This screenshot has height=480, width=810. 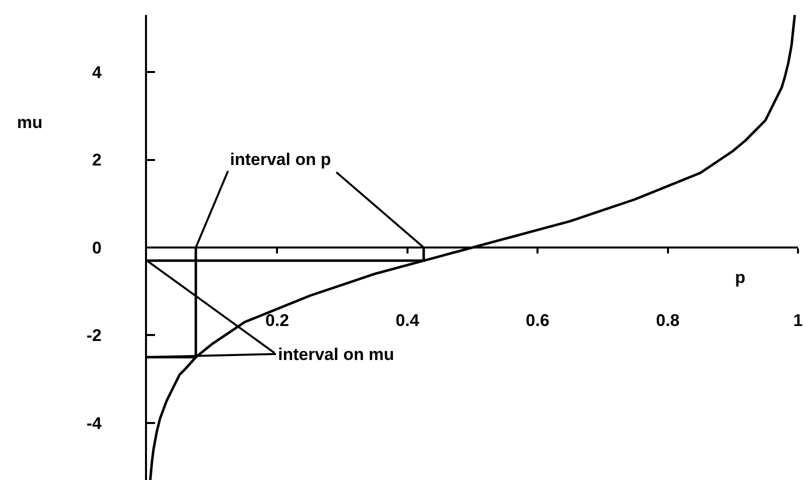 I want to click on y-tick-label: -2, so click(x=94, y=336).